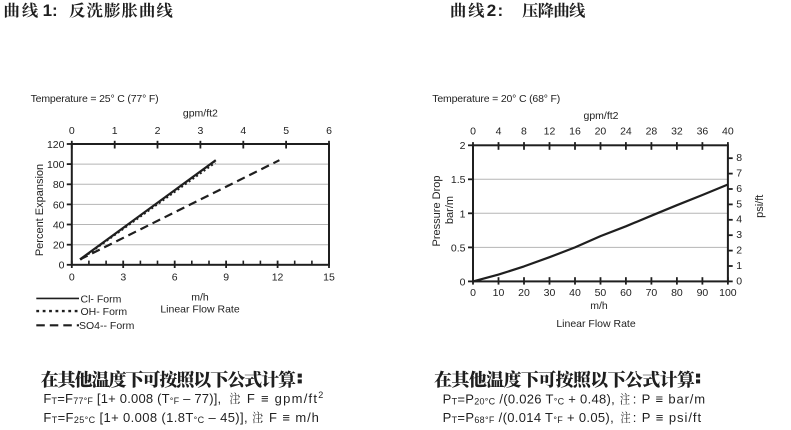 Image resolution: width=791 pixels, height=430 pixels. What do you see at coordinates (95, 99) in the screenshot?
I see `svg-text: Temperature = 25° C (77° F)` at bounding box center [95, 99].